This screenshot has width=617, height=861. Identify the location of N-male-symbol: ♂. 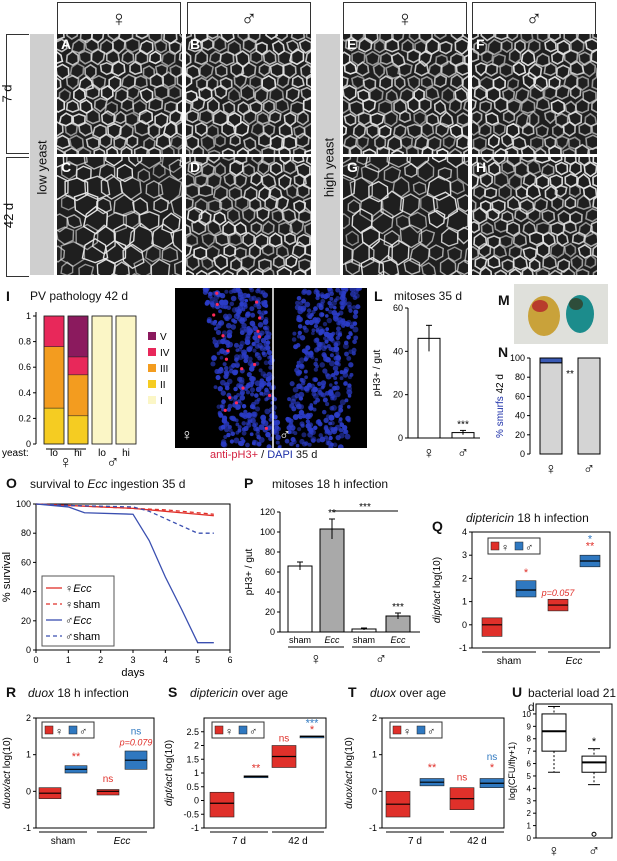
(589, 469).